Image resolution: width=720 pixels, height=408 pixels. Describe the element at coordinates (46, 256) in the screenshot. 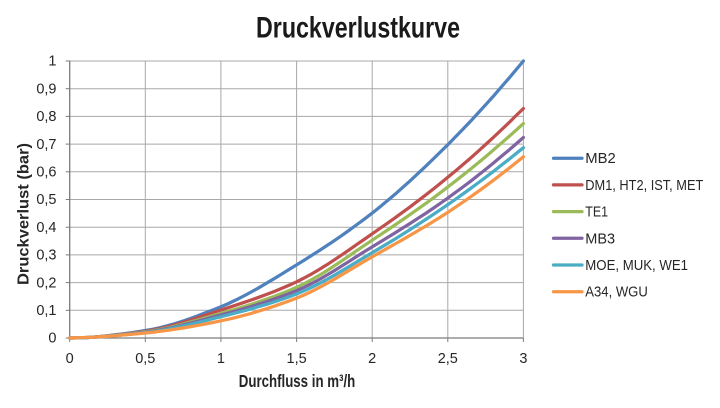

I see `svg-text: 0,3` at that location.